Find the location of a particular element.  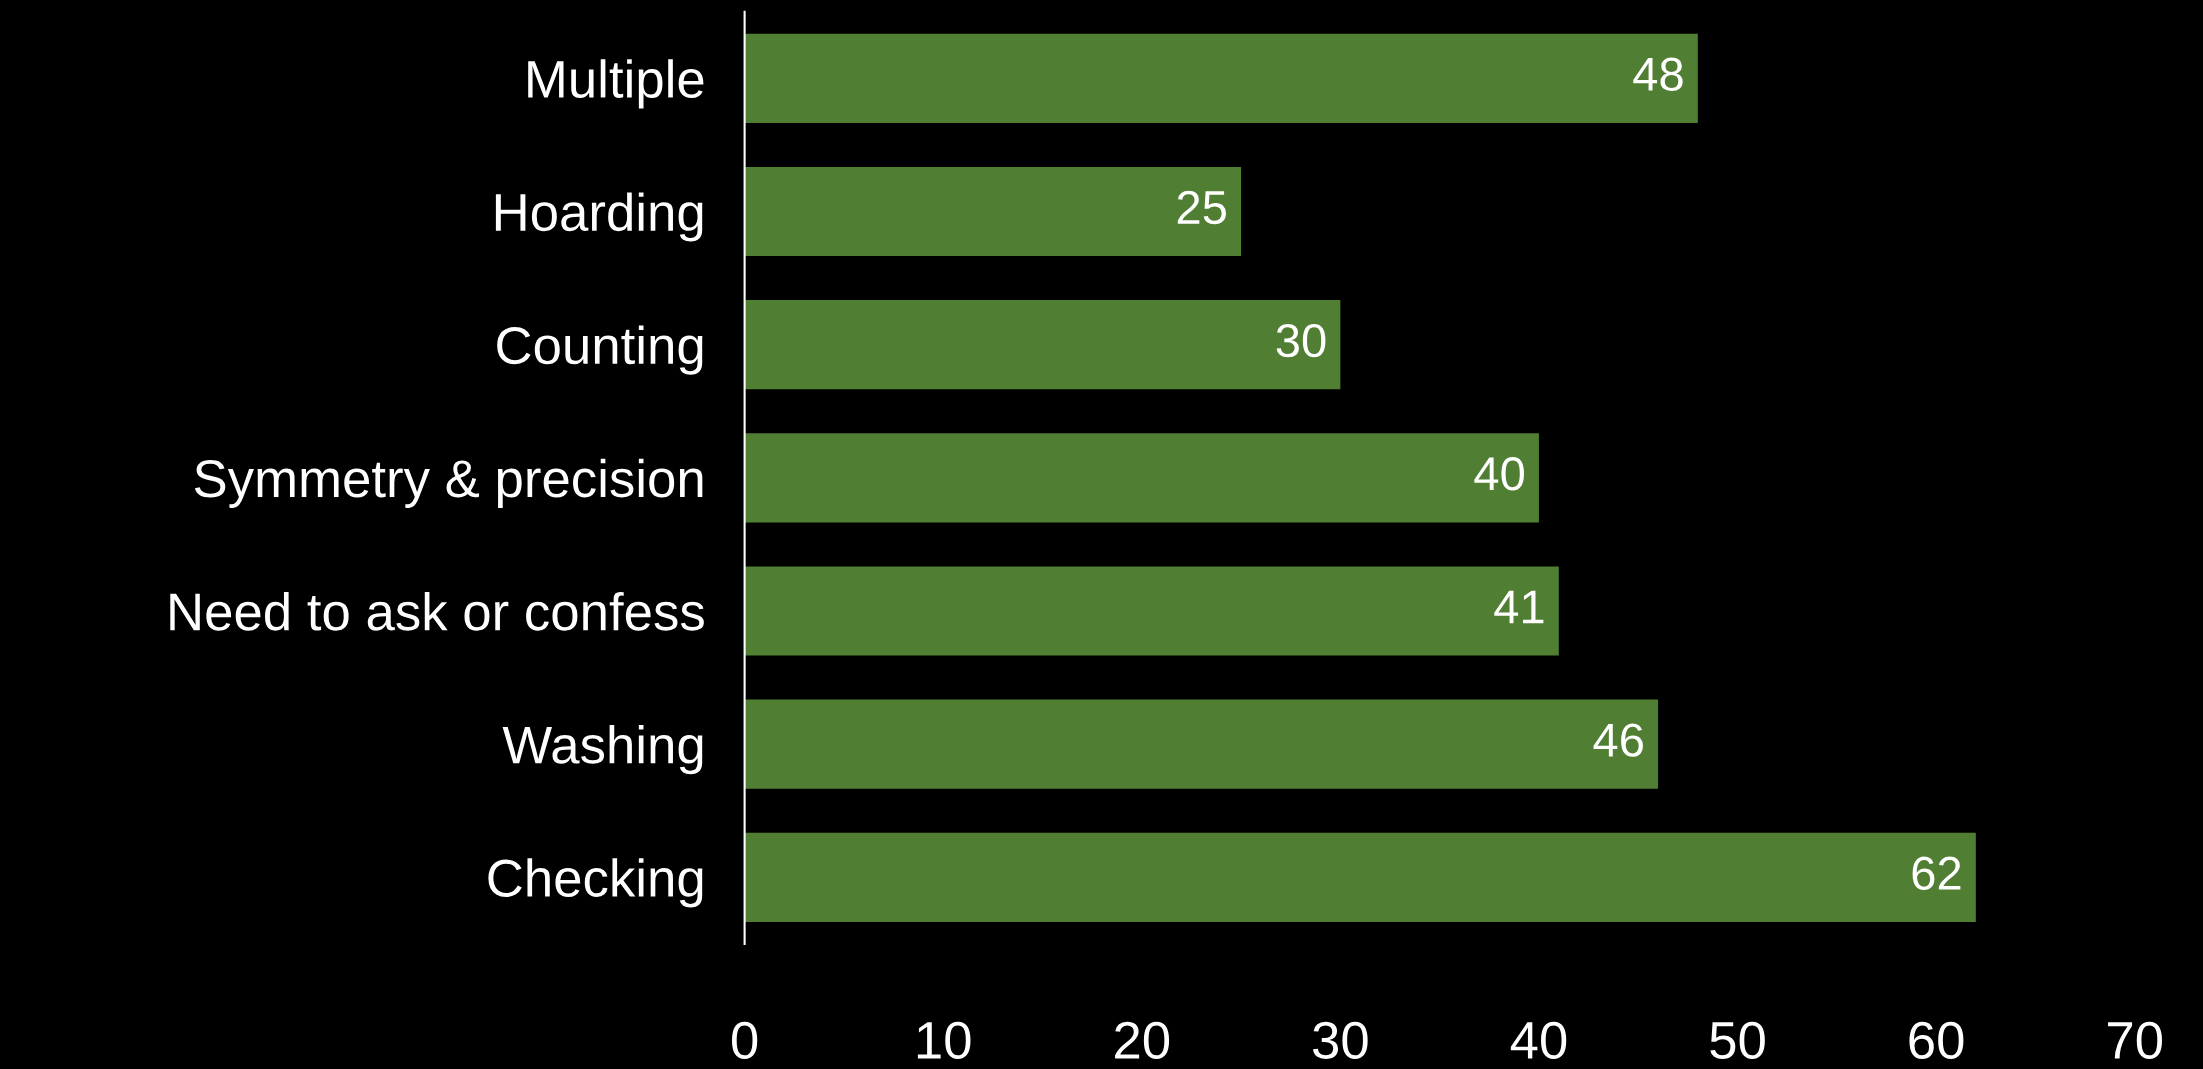

data-label: 41 is located at coordinates (1519, 607).